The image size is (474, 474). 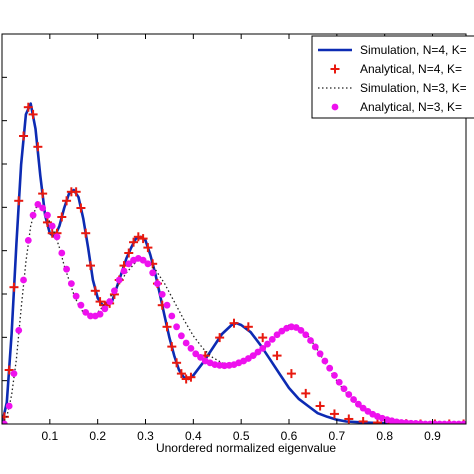 What do you see at coordinates (193, 436) in the screenshot?
I see `x-tick-label: 0.4` at bounding box center [193, 436].